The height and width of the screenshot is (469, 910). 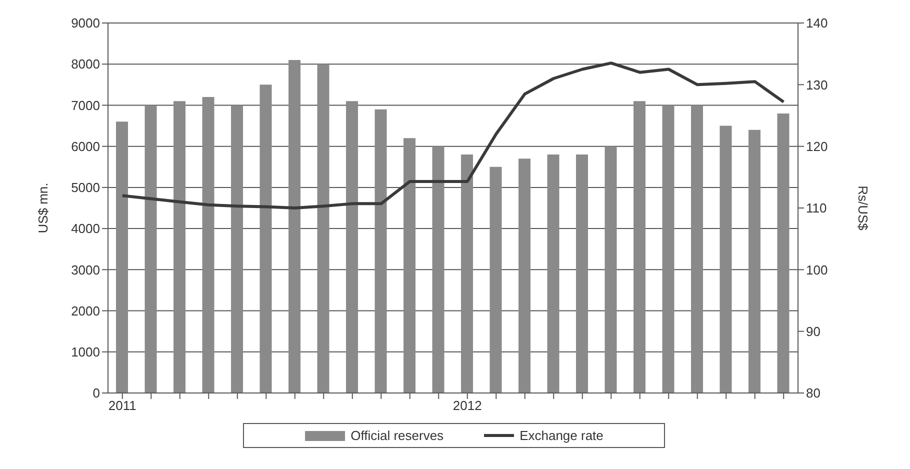 I want to click on y2-tick-label: 130, so click(x=817, y=84).